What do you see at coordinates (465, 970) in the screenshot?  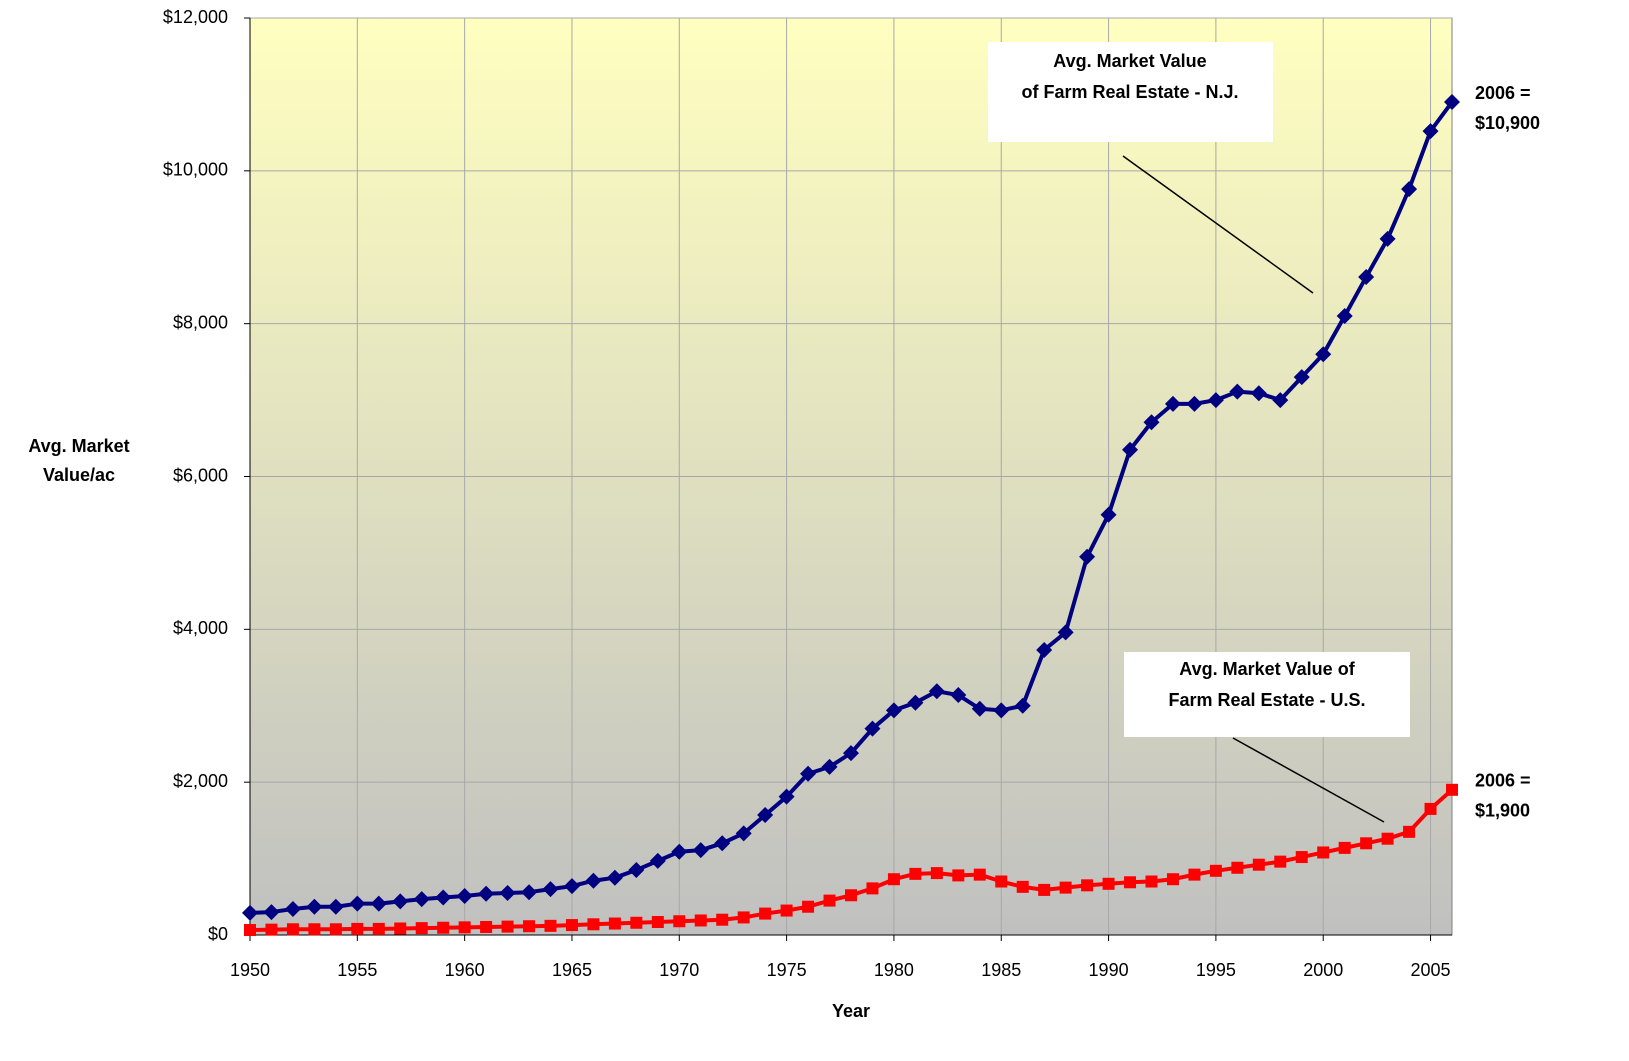 I see `x-tick-label: 1960` at bounding box center [465, 970].